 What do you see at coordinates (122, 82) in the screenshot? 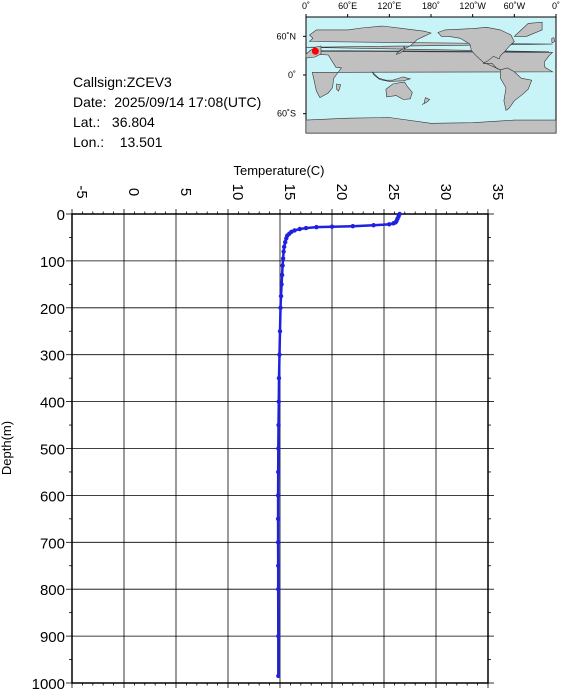
I see `callsign-label: Callsign:ZCEV3` at bounding box center [122, 82].